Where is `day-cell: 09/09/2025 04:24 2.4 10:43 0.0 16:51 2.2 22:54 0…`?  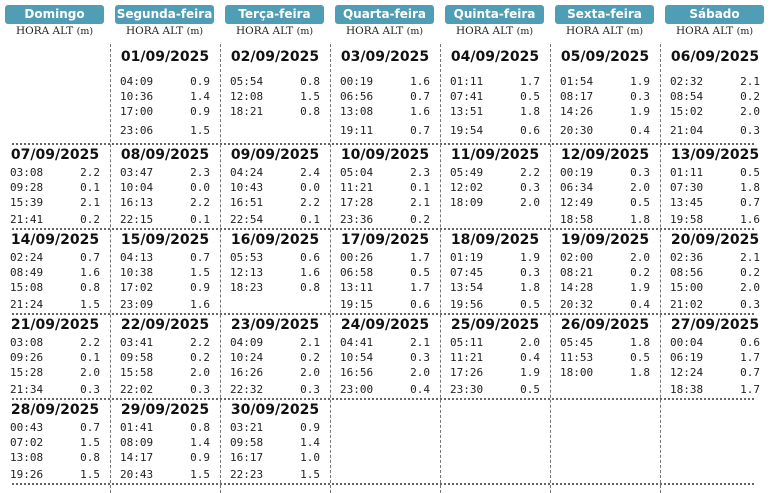 day-cell: 09/09/2025 04:24 2.4 10:43 0.0 16:51 2.2 22:54 0… is located at coordinates (275, 185).